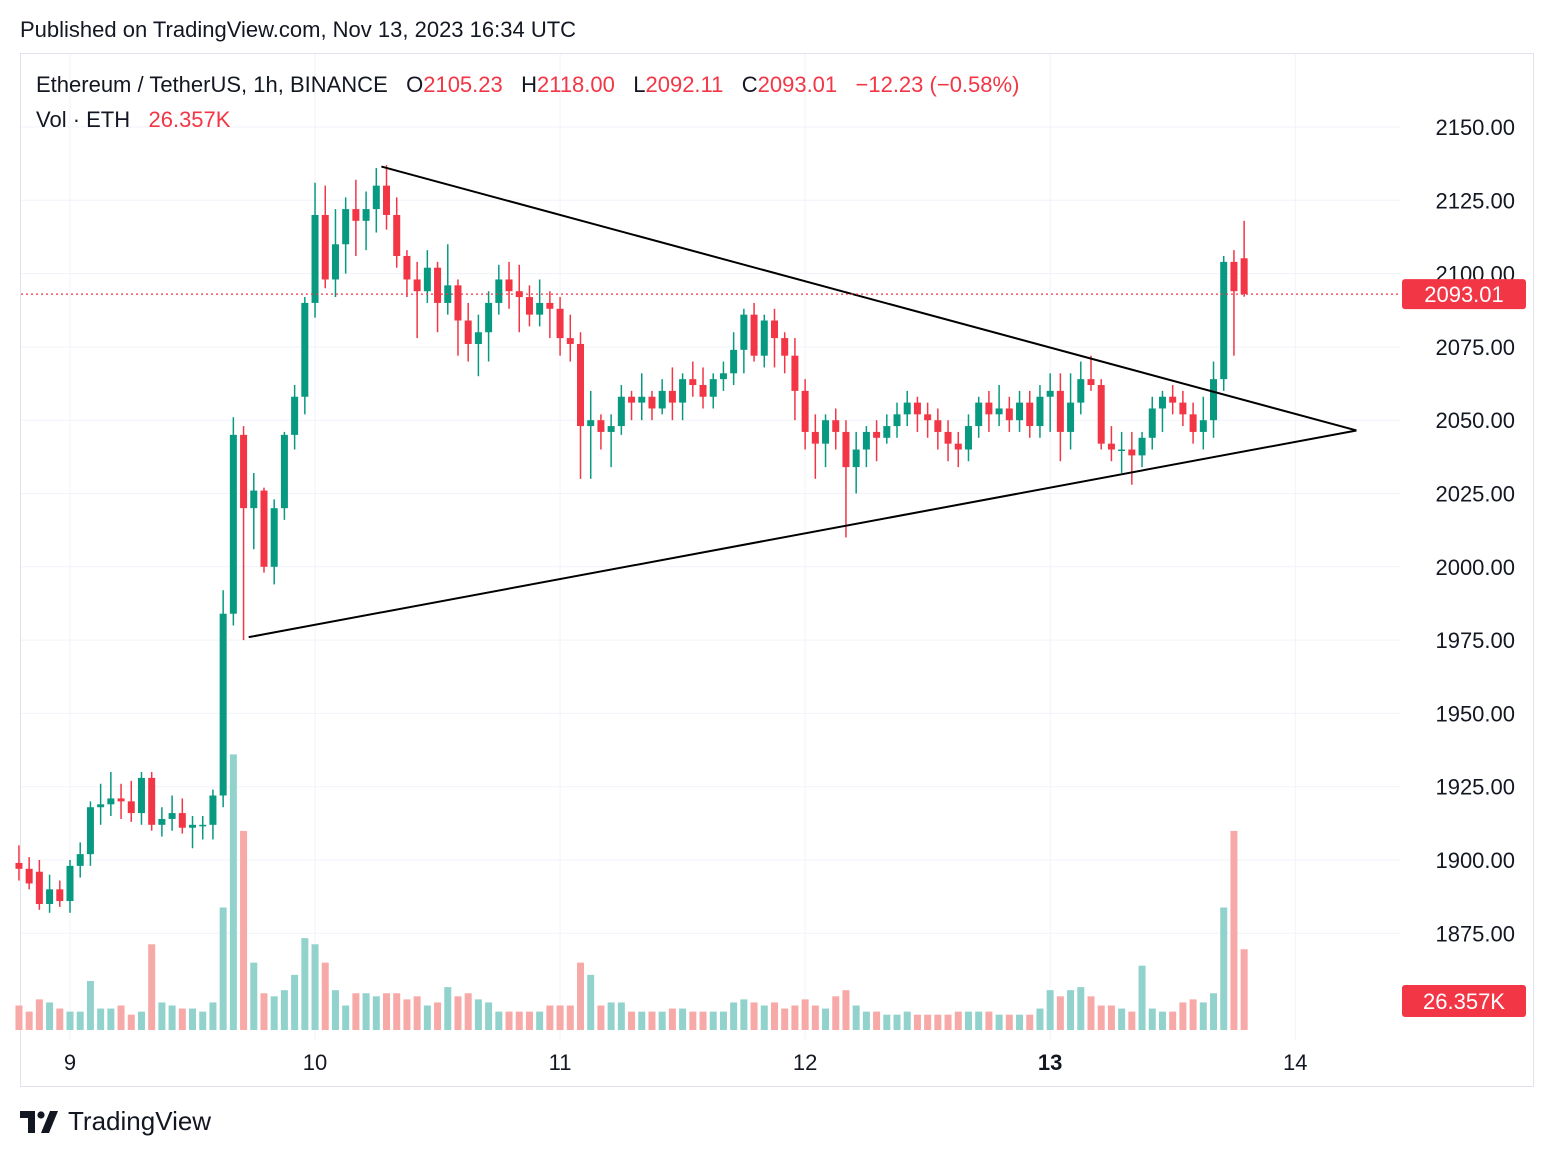  I want to click on x-tick-label: 10, so click(315, 1062).